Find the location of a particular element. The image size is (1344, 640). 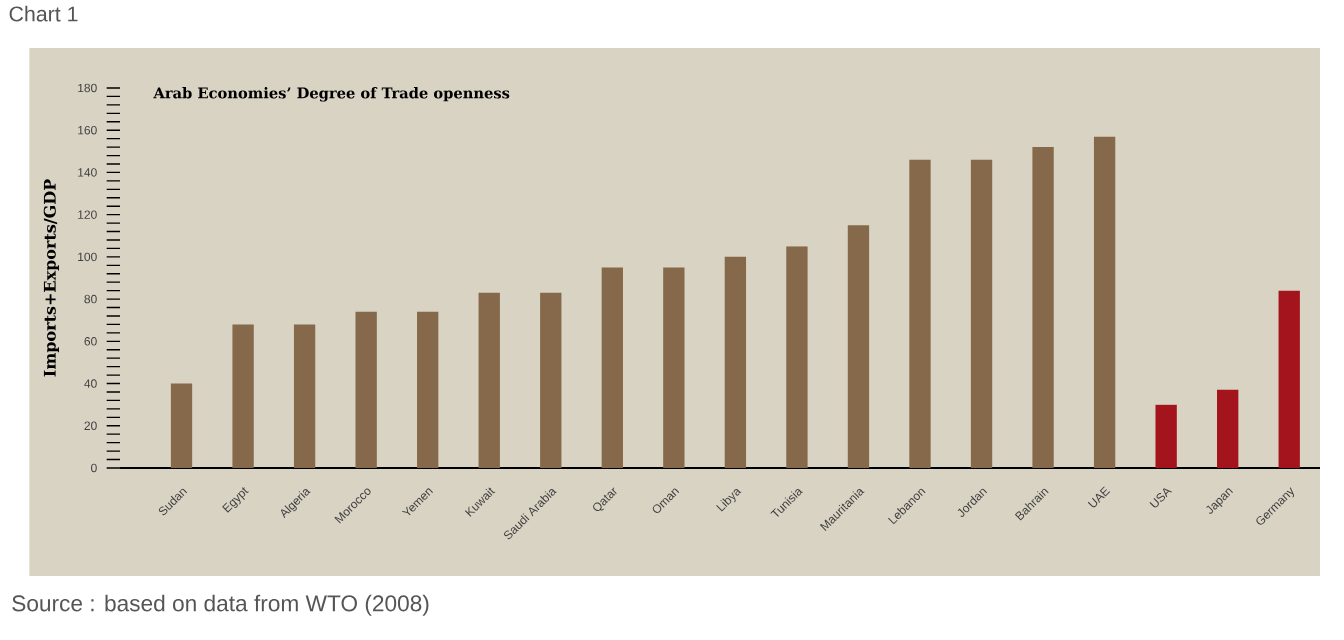

y-axis-title: Imports+Exports/GDP is located at coordinates (51, 278).